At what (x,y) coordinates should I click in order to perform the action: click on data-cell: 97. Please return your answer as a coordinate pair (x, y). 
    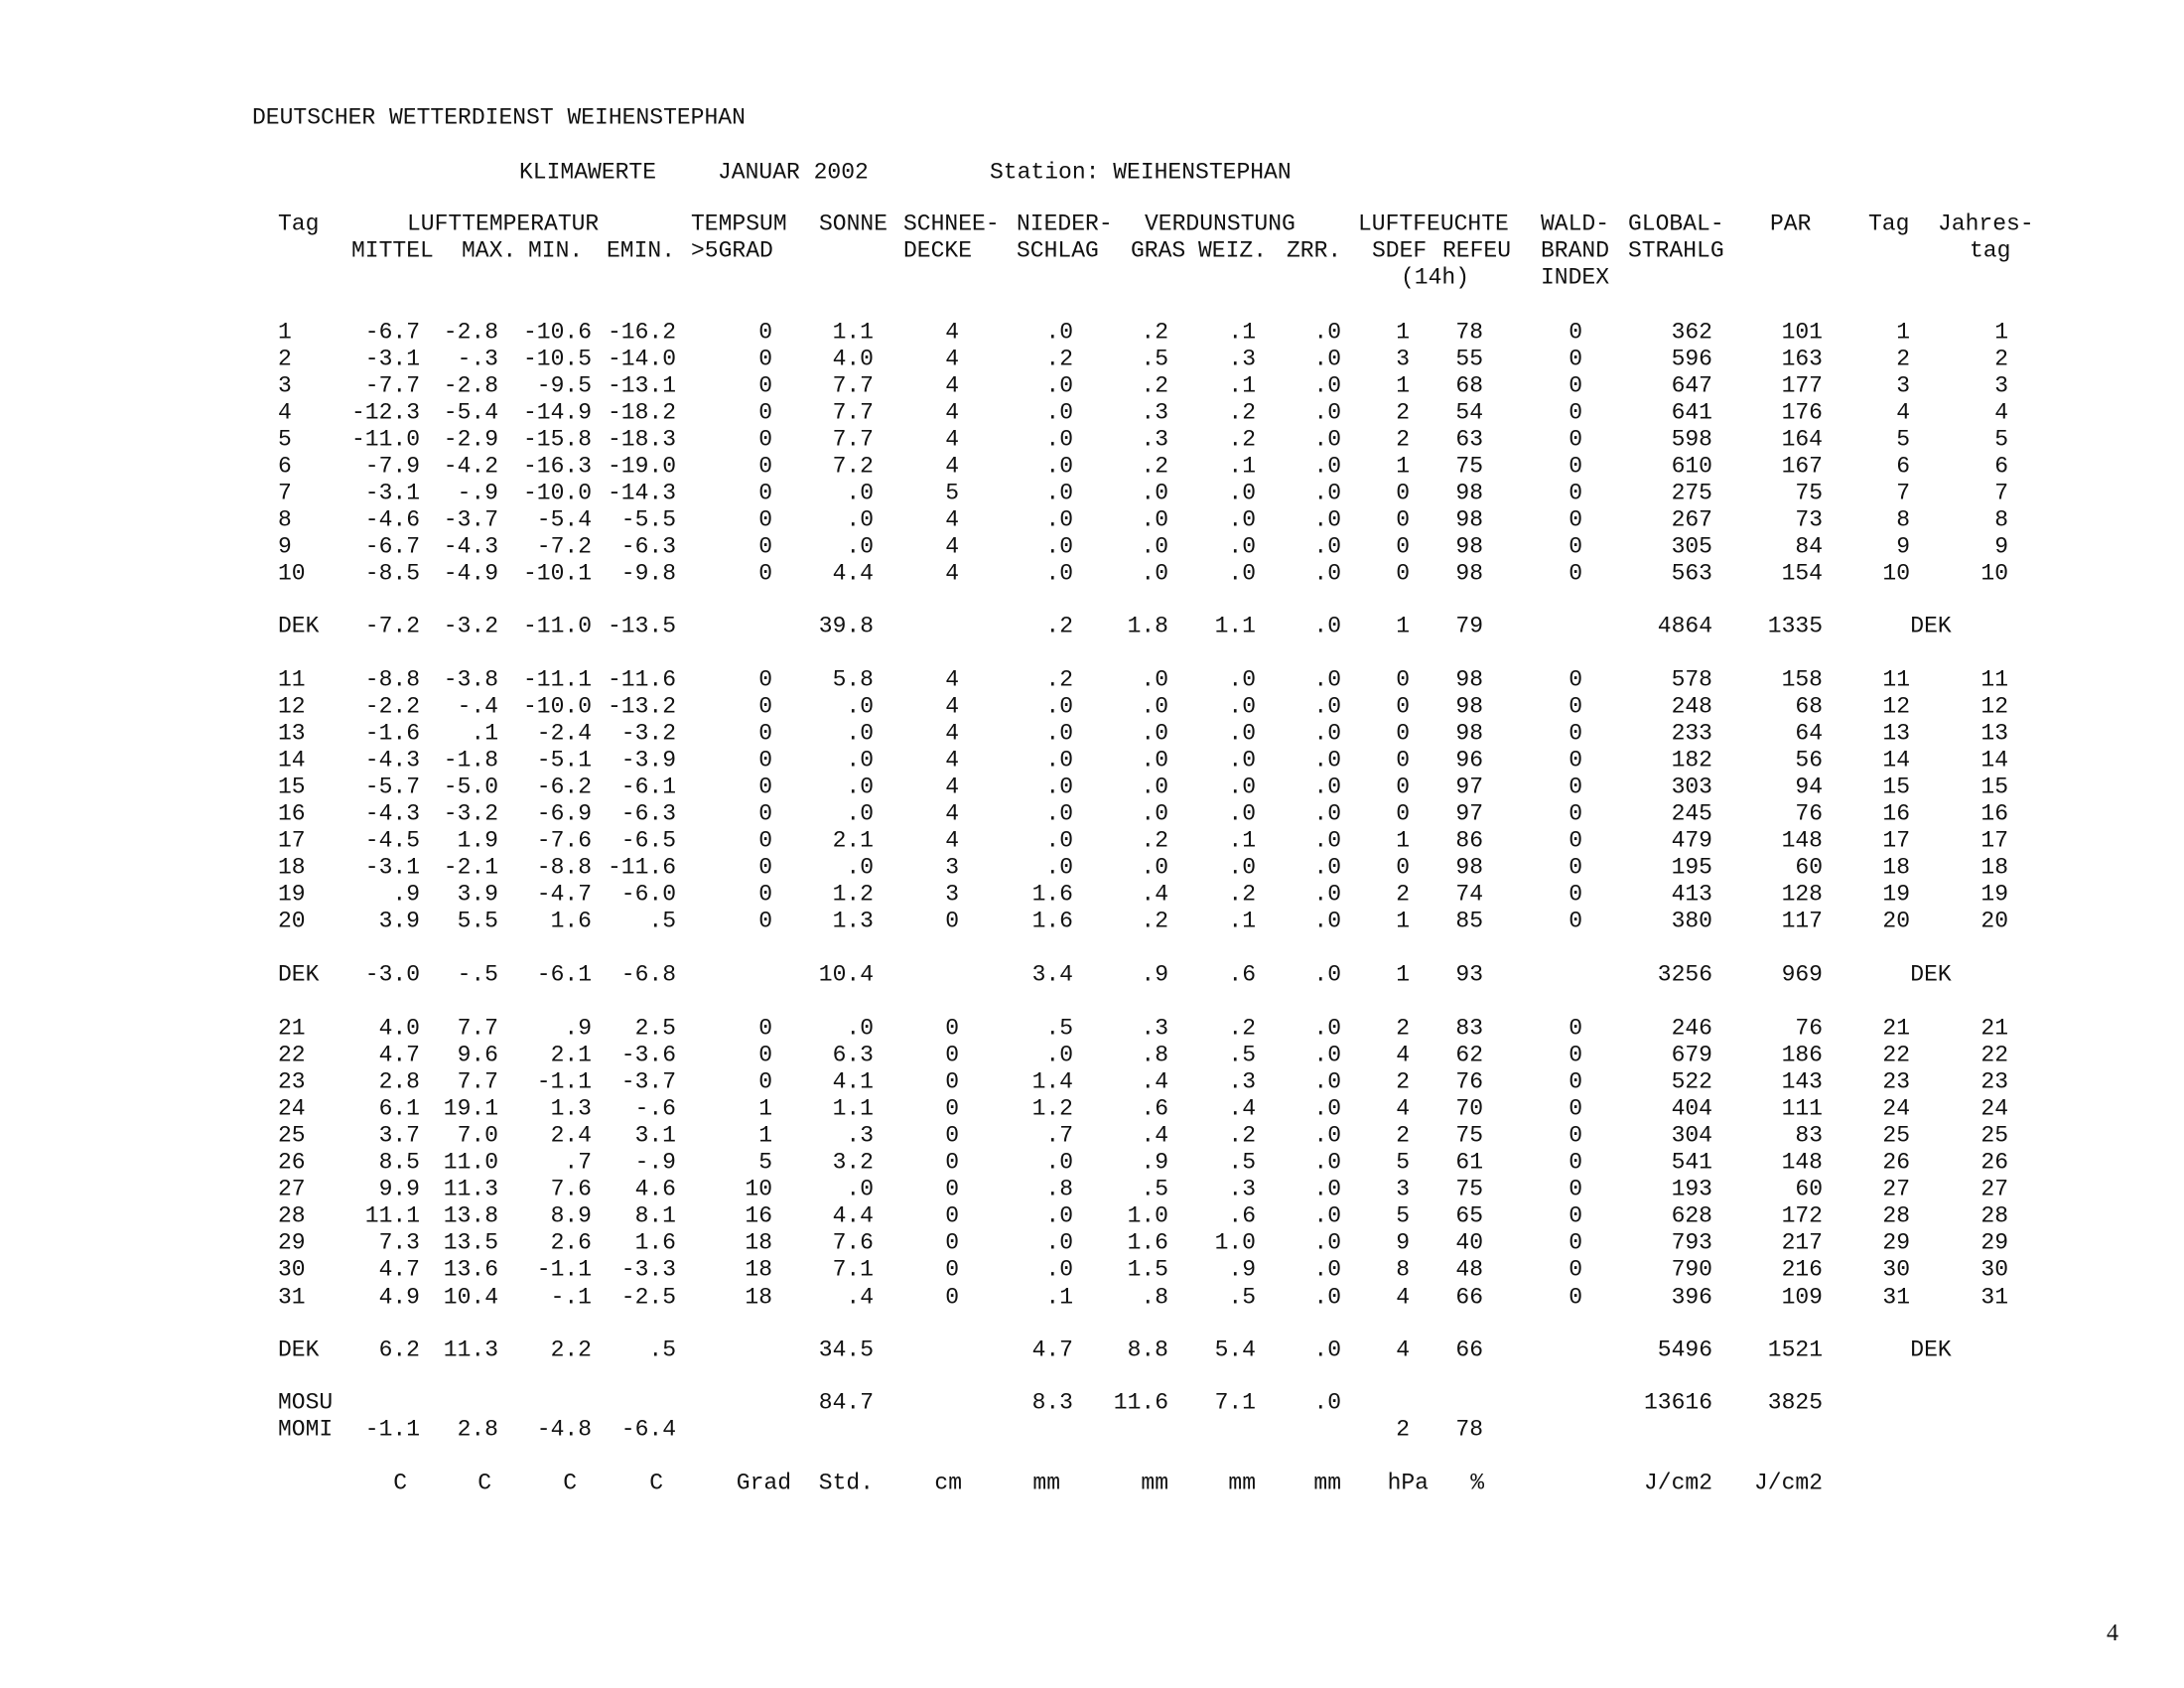
    Looking at the image, I should click on (1469, 787).